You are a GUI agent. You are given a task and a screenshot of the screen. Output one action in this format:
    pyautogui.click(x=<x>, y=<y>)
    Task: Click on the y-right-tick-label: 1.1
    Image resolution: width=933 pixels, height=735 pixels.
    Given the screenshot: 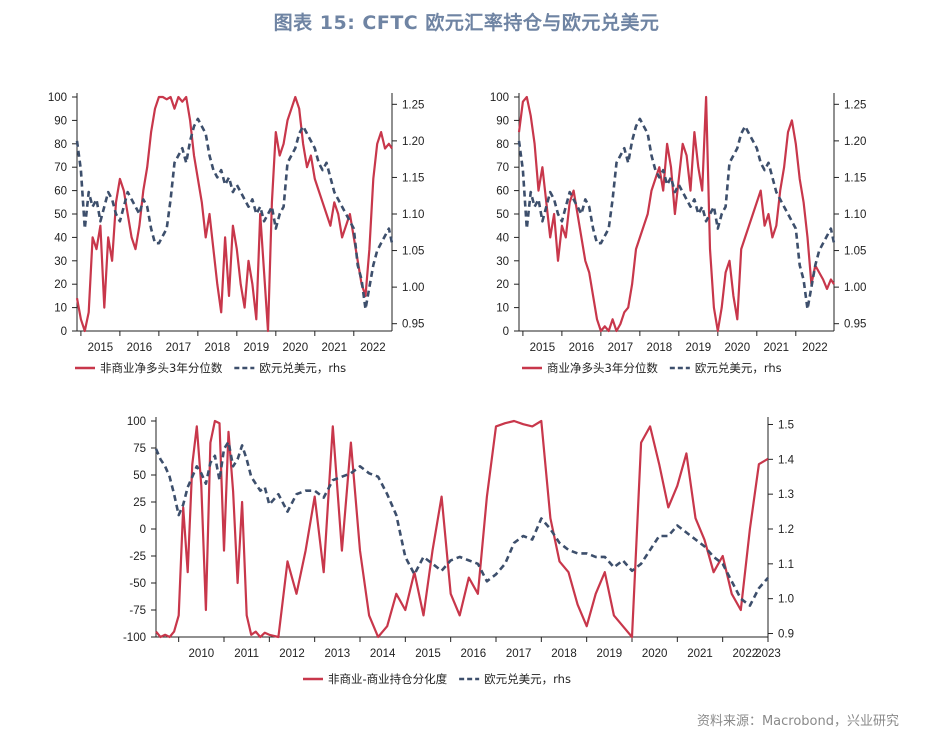 What is the action you would take?
    pyautogui.click(x=786, y=565)
    